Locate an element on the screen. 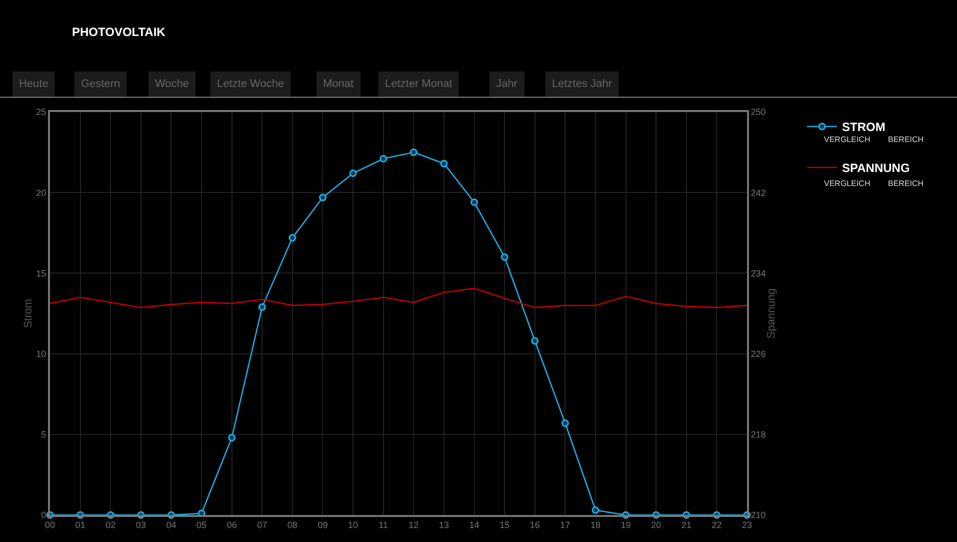 The width and height of the screenshot is (957, 542). x-tick-label: 13 is located at coordinates (443, 525).